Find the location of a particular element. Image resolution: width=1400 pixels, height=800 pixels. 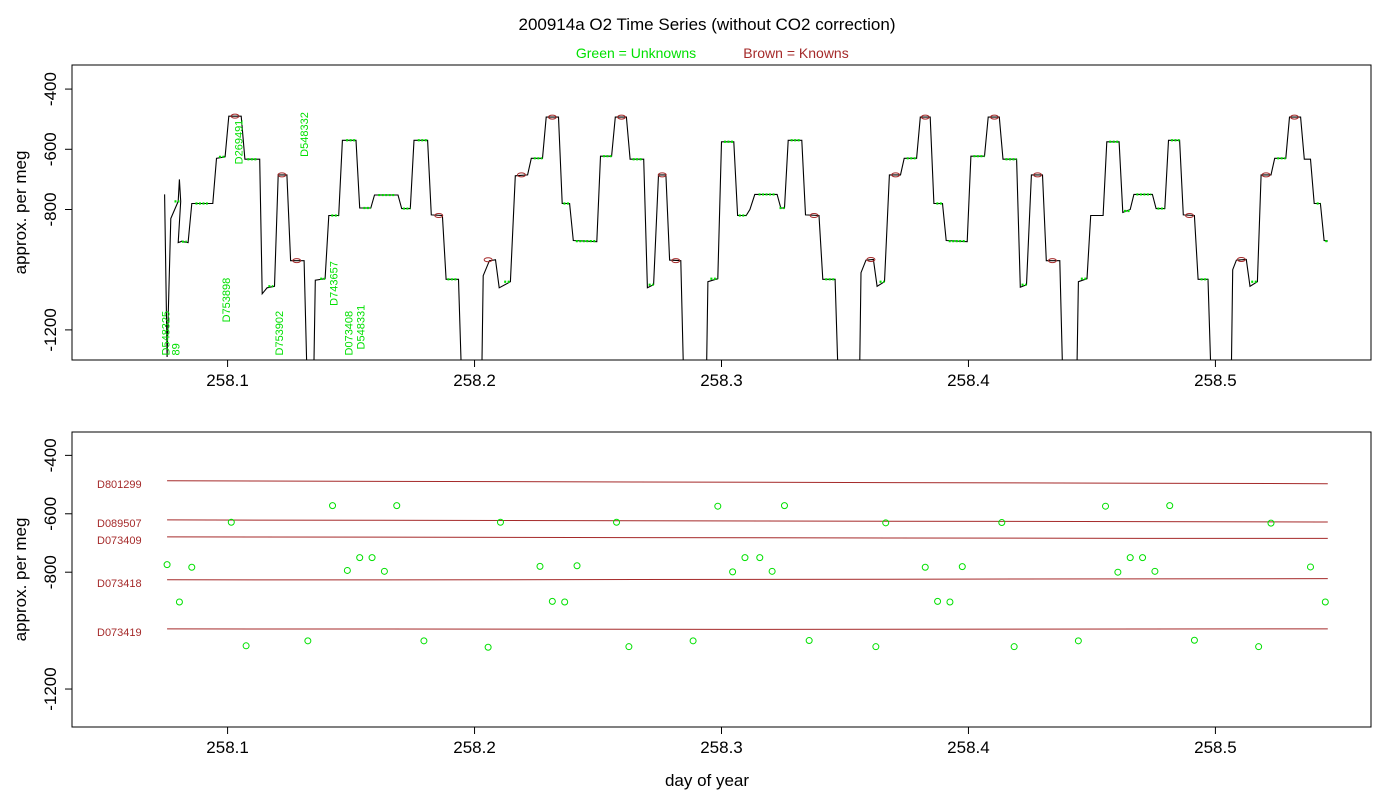

standard-label: D073409 is located at coordinates (119, 541).